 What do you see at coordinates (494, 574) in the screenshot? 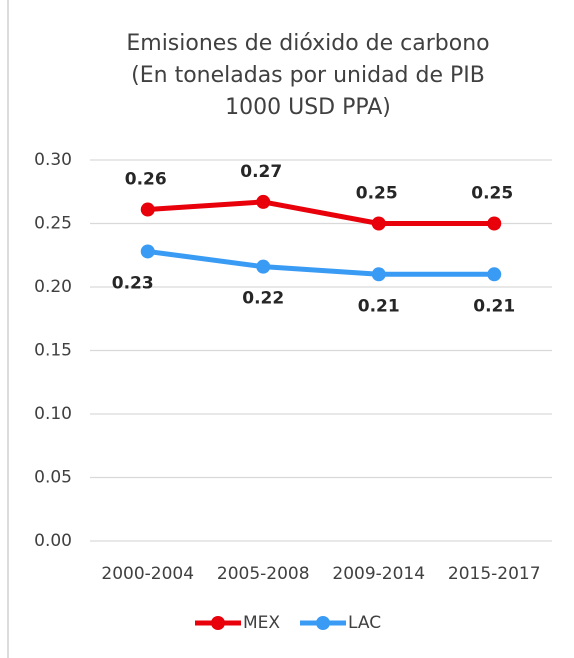
I see `x-tick-label: 2015-2017` at bounding box center [494, 574].